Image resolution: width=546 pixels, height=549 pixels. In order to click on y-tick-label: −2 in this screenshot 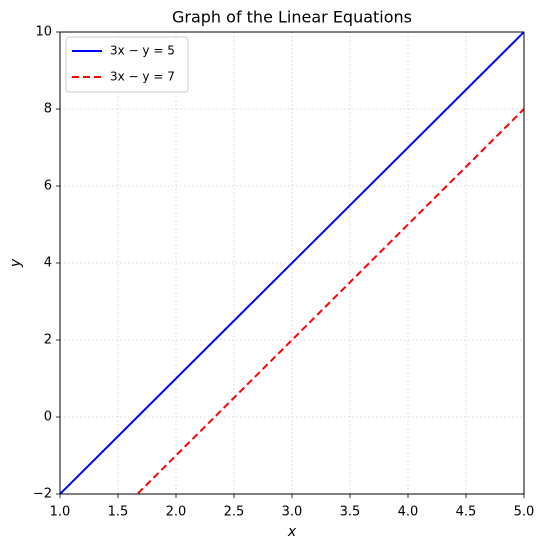, I will do `click(42, 494)`.